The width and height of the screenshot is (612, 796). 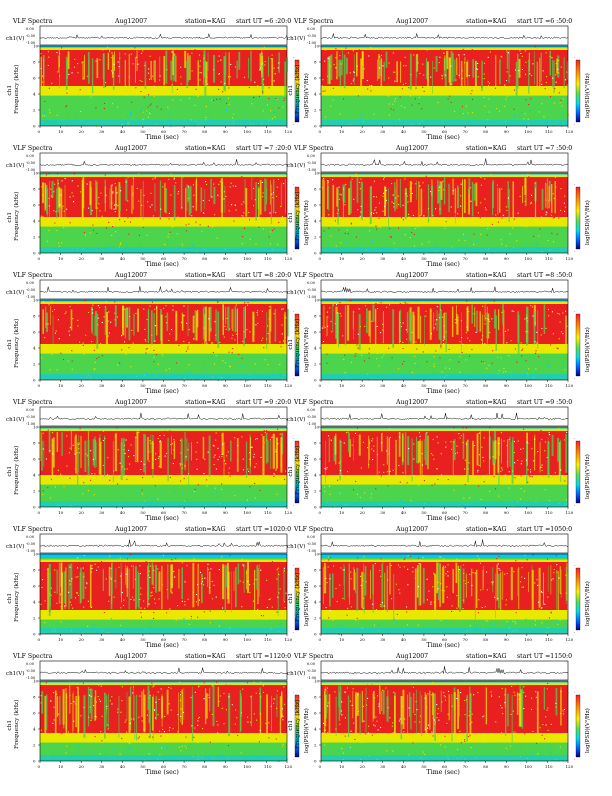 I want to click on waveform-trace, so click(x=163, y=670).